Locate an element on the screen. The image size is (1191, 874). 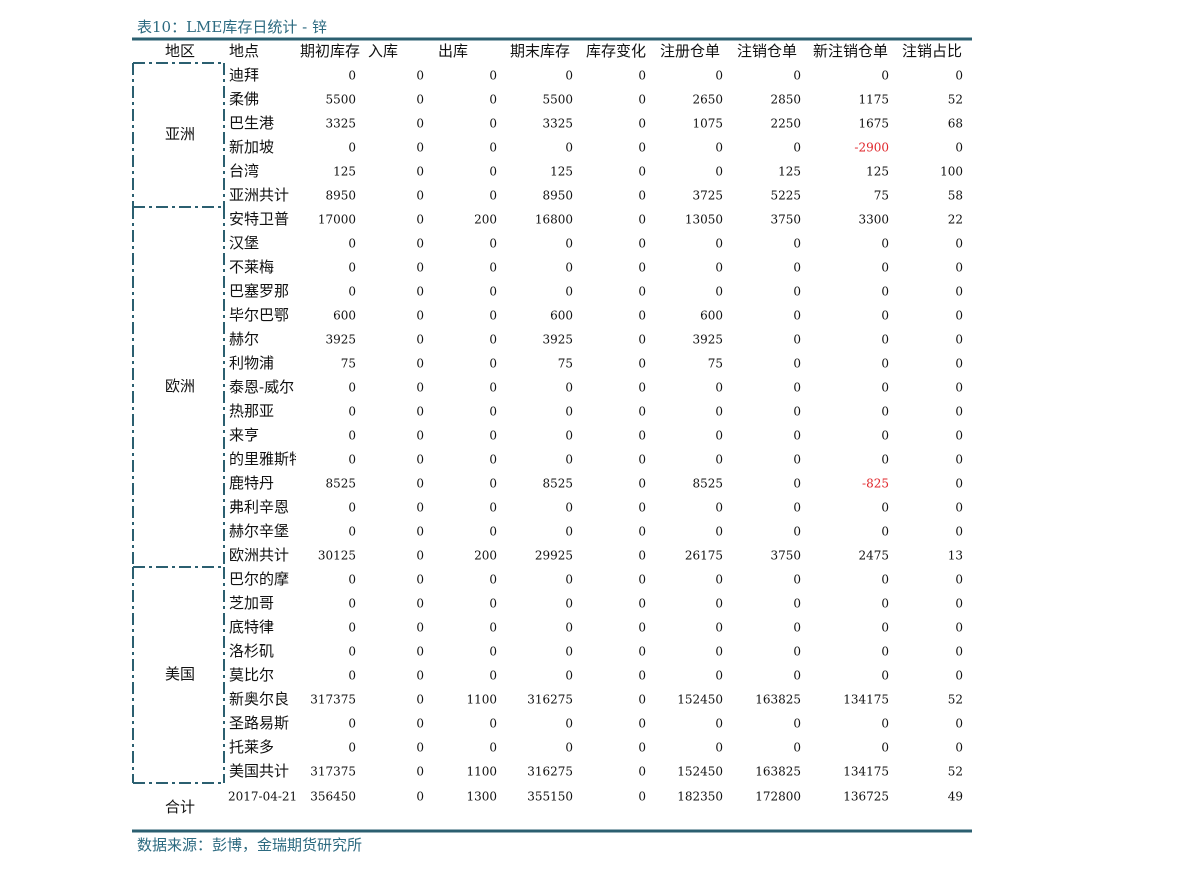
number-cell: 1175 is located at coordinates (873, 100).